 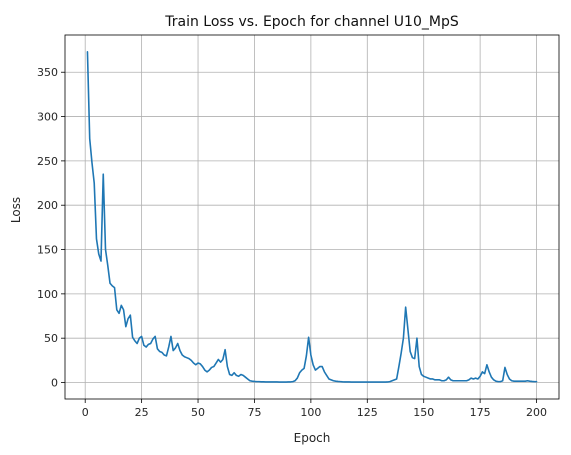 What do you see at coordinates (47, 294) in the screenshot?
I see `y-tick-label: 100` at bounding box center [47, 294].